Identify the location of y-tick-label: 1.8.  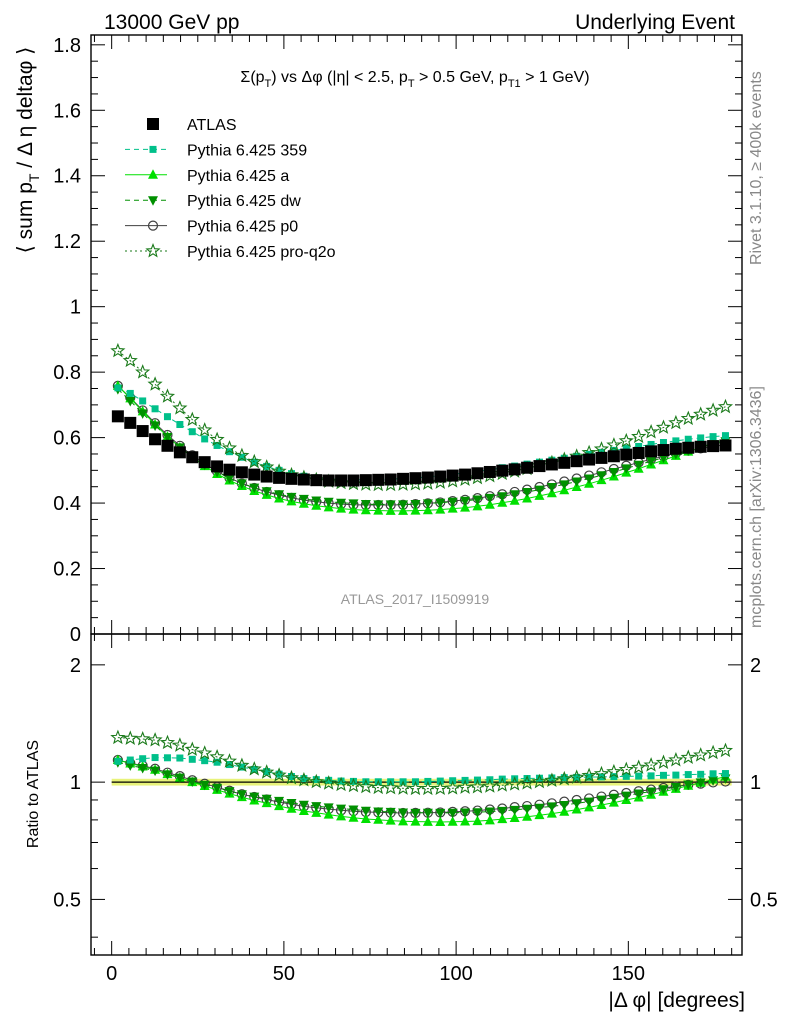
(67, 46).